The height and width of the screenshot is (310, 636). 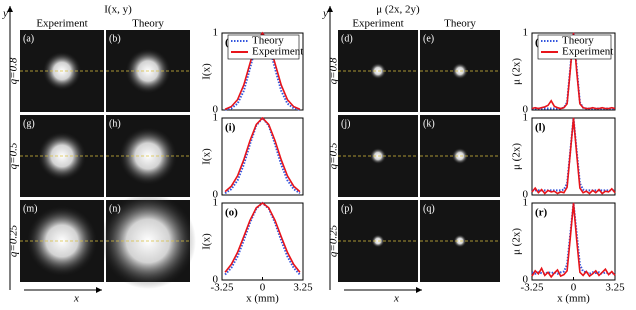 I want to click on panel-letter: (b), so click(x=115, y=38).